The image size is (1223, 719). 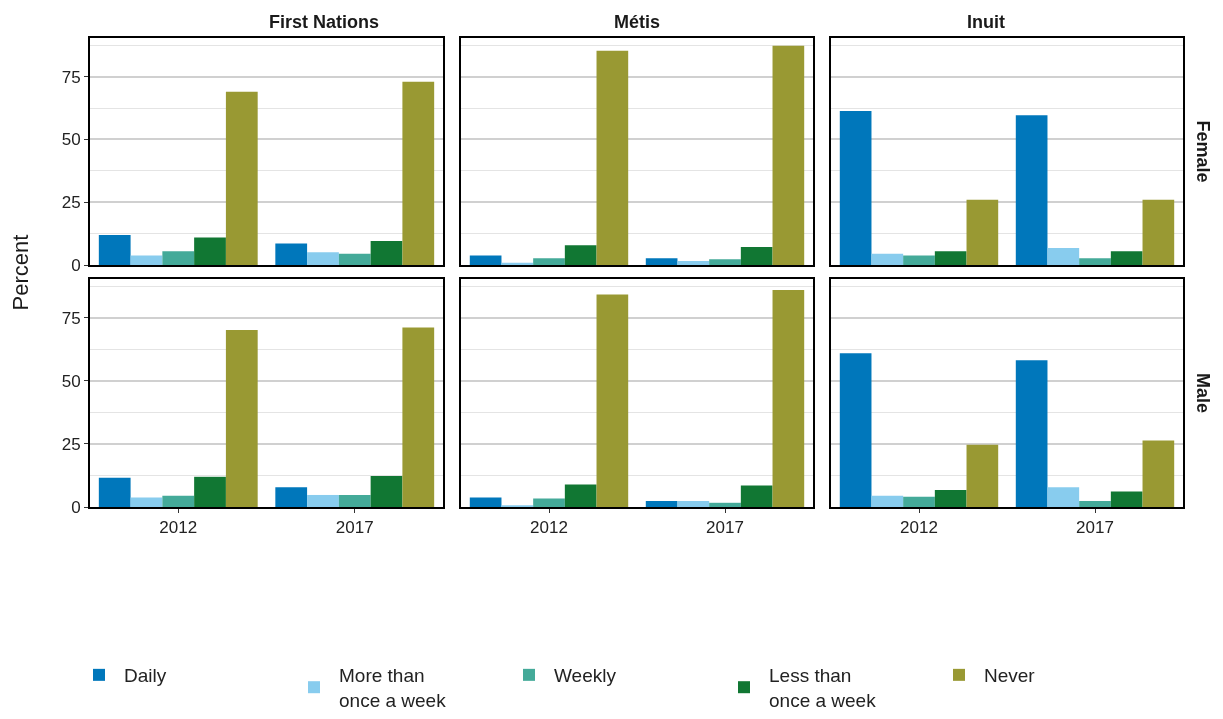 What do you see at coordinates (145, 676) in the screenshot?
I see `legend-label: Daily` at bounding box center [145, 676].